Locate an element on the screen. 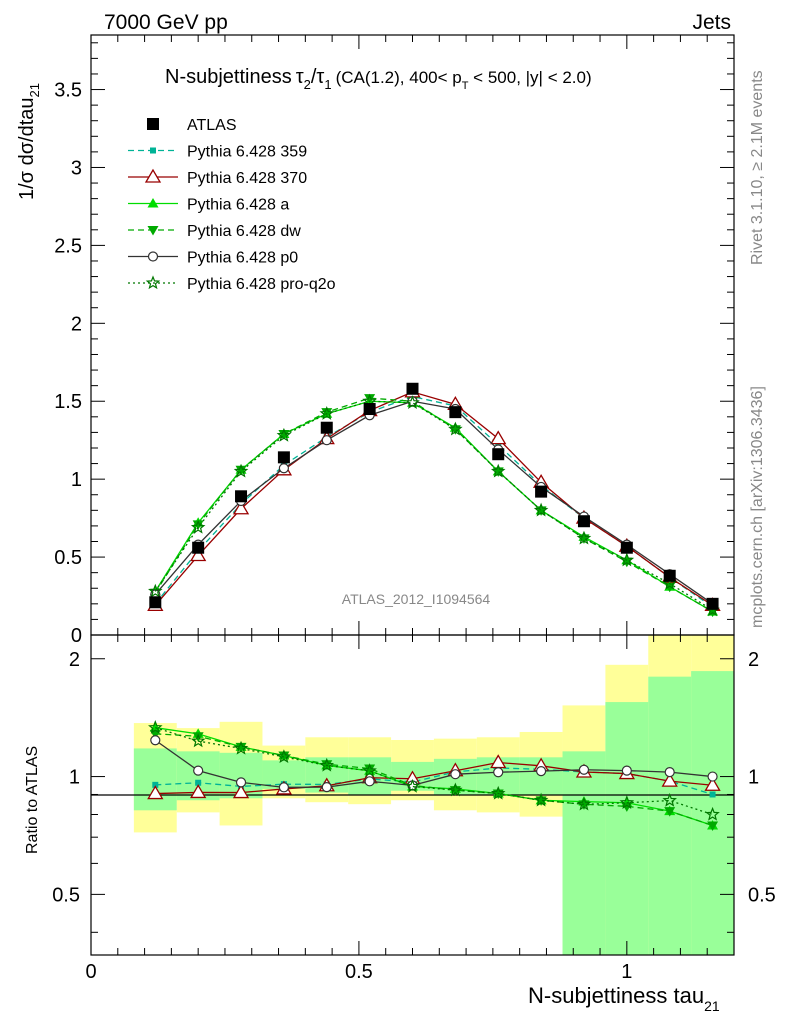 This screenshot has height=1029, width=786. y-tick-label-ratio-right: 0.5 is located at coordinates (762, 895).